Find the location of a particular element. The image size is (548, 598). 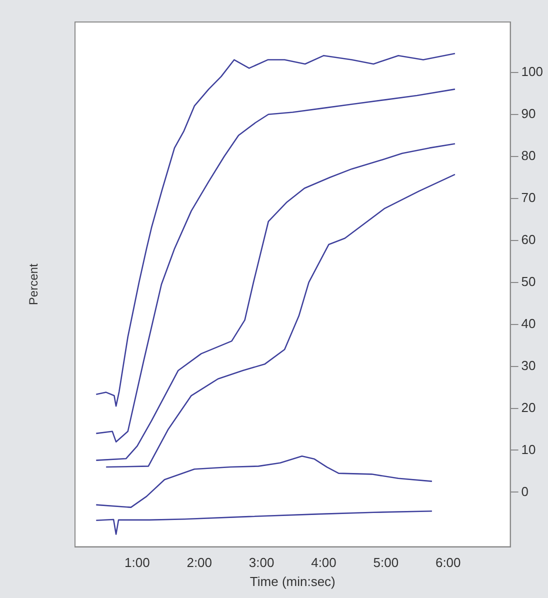

y-tick-label: 70 is located at coordinates (528, 197).